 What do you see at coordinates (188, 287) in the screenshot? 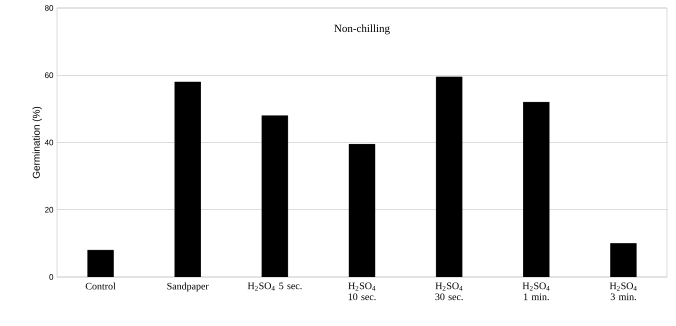
I see `x-tick-label: Sandpaper` at bounding box center [188, 287].